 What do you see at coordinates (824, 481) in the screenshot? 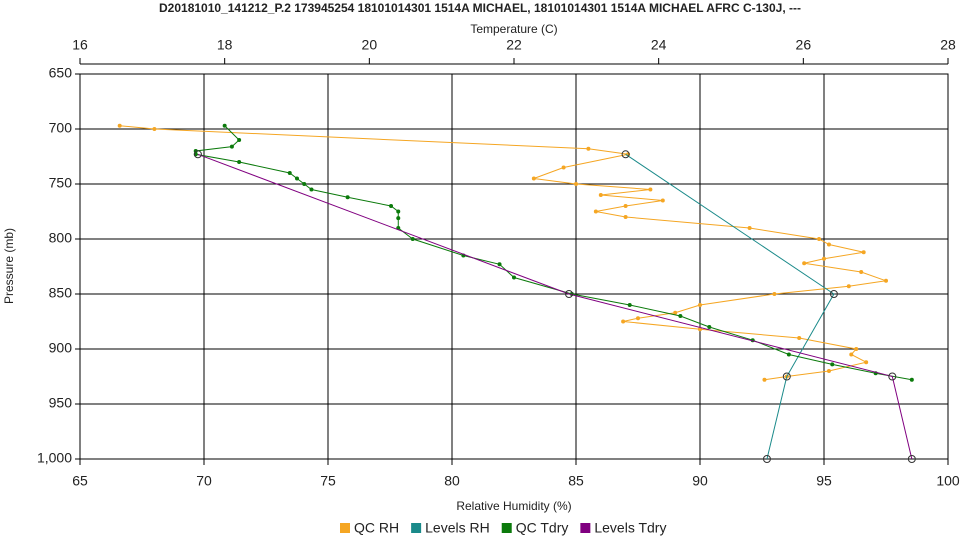
I see `x-tick-label: 95` at bounding box center [824, 481].